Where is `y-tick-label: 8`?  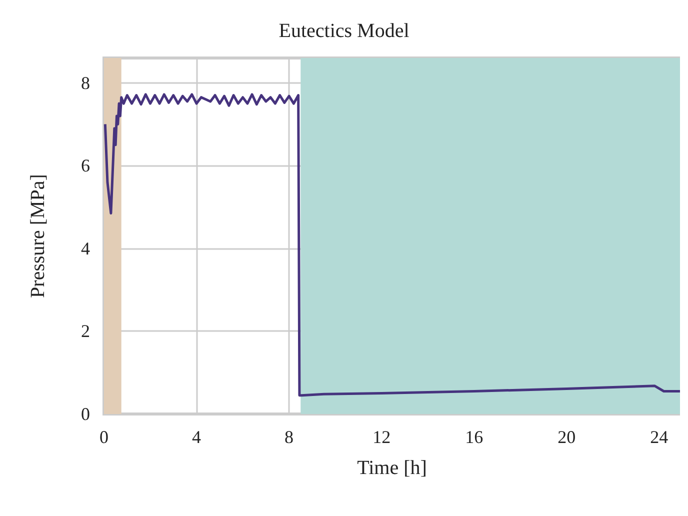 y-tick-label: 8 is located at coordinates (85, 82).